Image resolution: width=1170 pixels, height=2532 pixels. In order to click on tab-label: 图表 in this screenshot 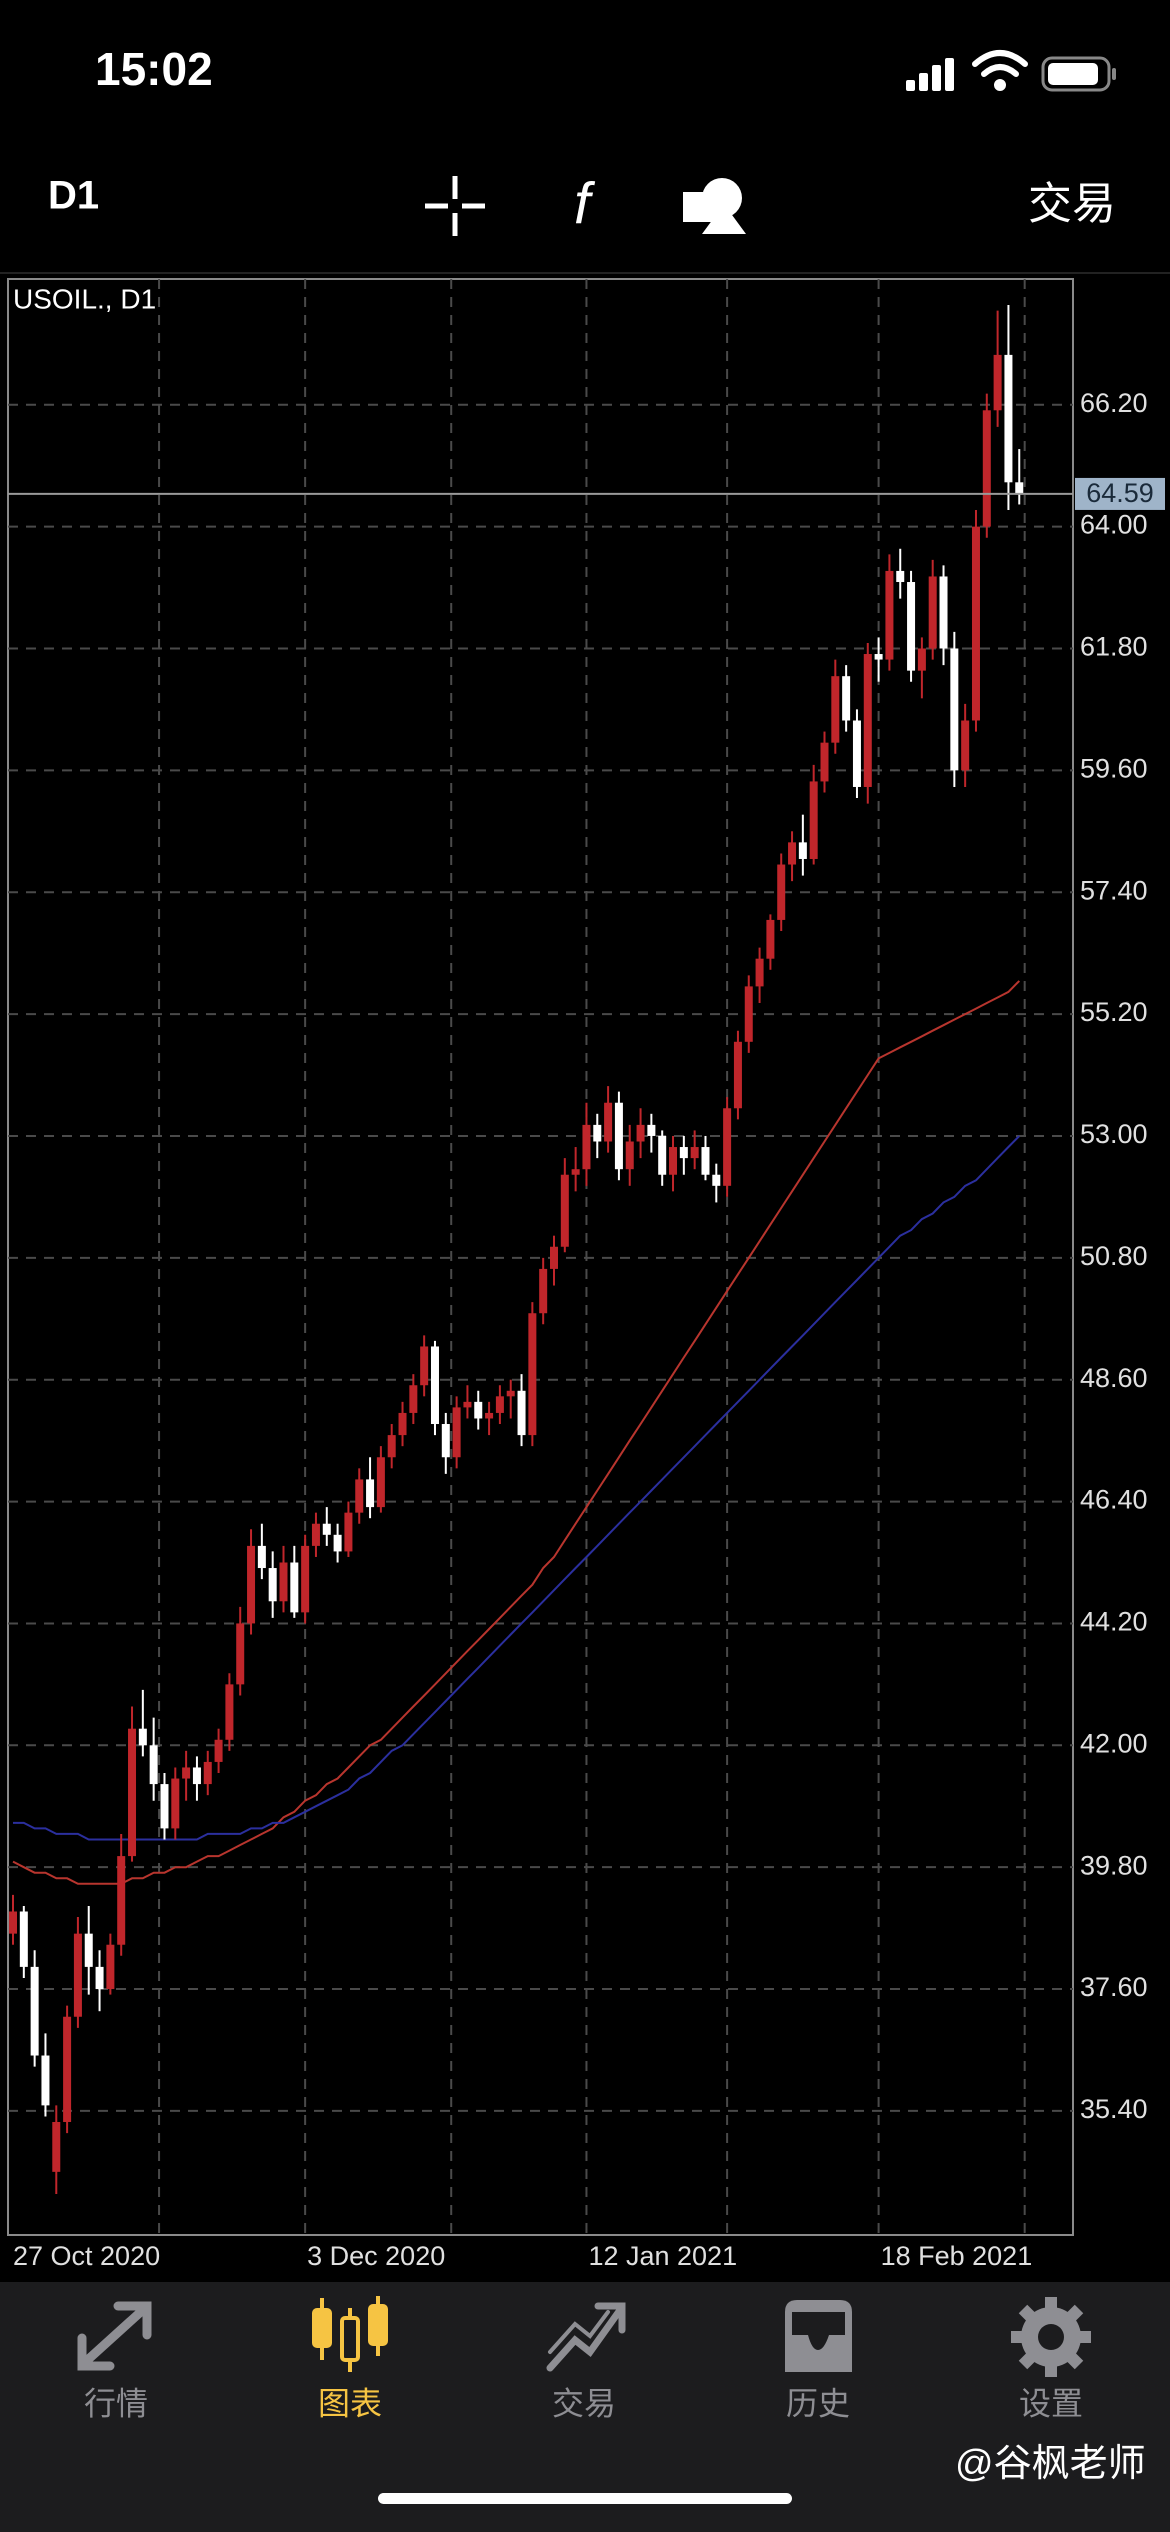, I will do `click(350, 2403)`.